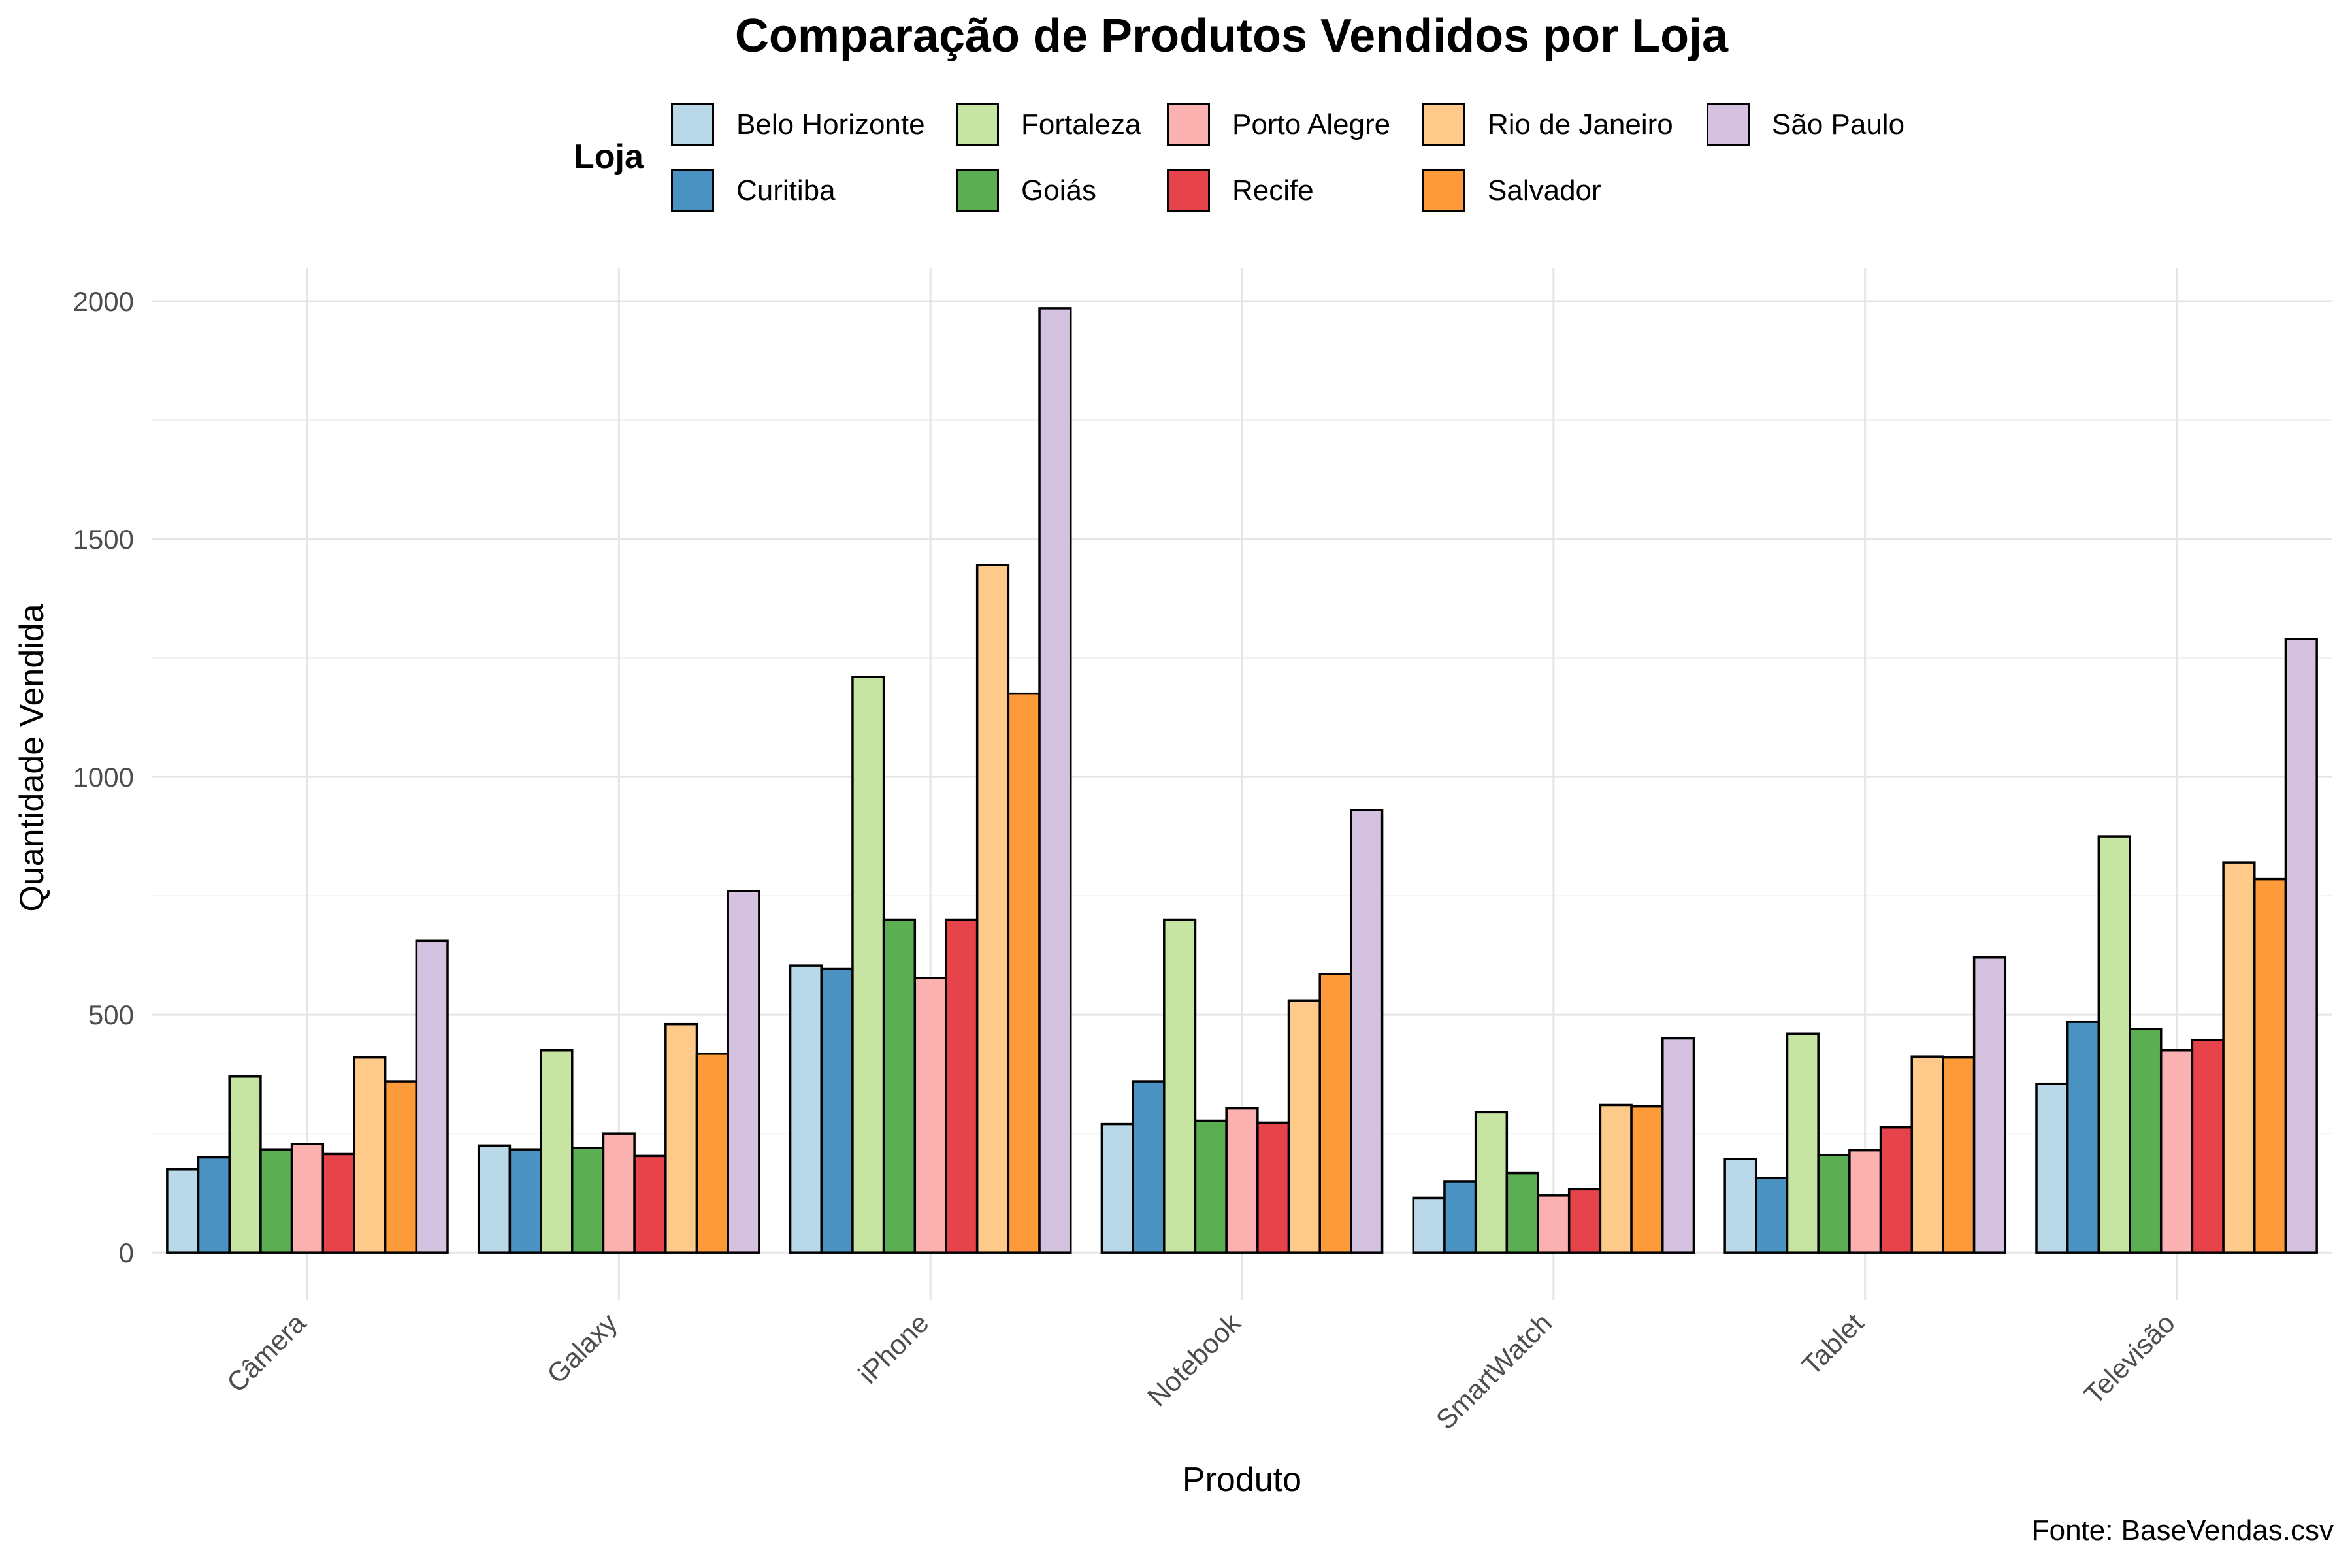 Image resolution: width=2352 pixels, height=1568 pixels. Describe the element at coordinates (830, 124) in the screenshot. I see `legend-label: Belo Horizonte` at that location.